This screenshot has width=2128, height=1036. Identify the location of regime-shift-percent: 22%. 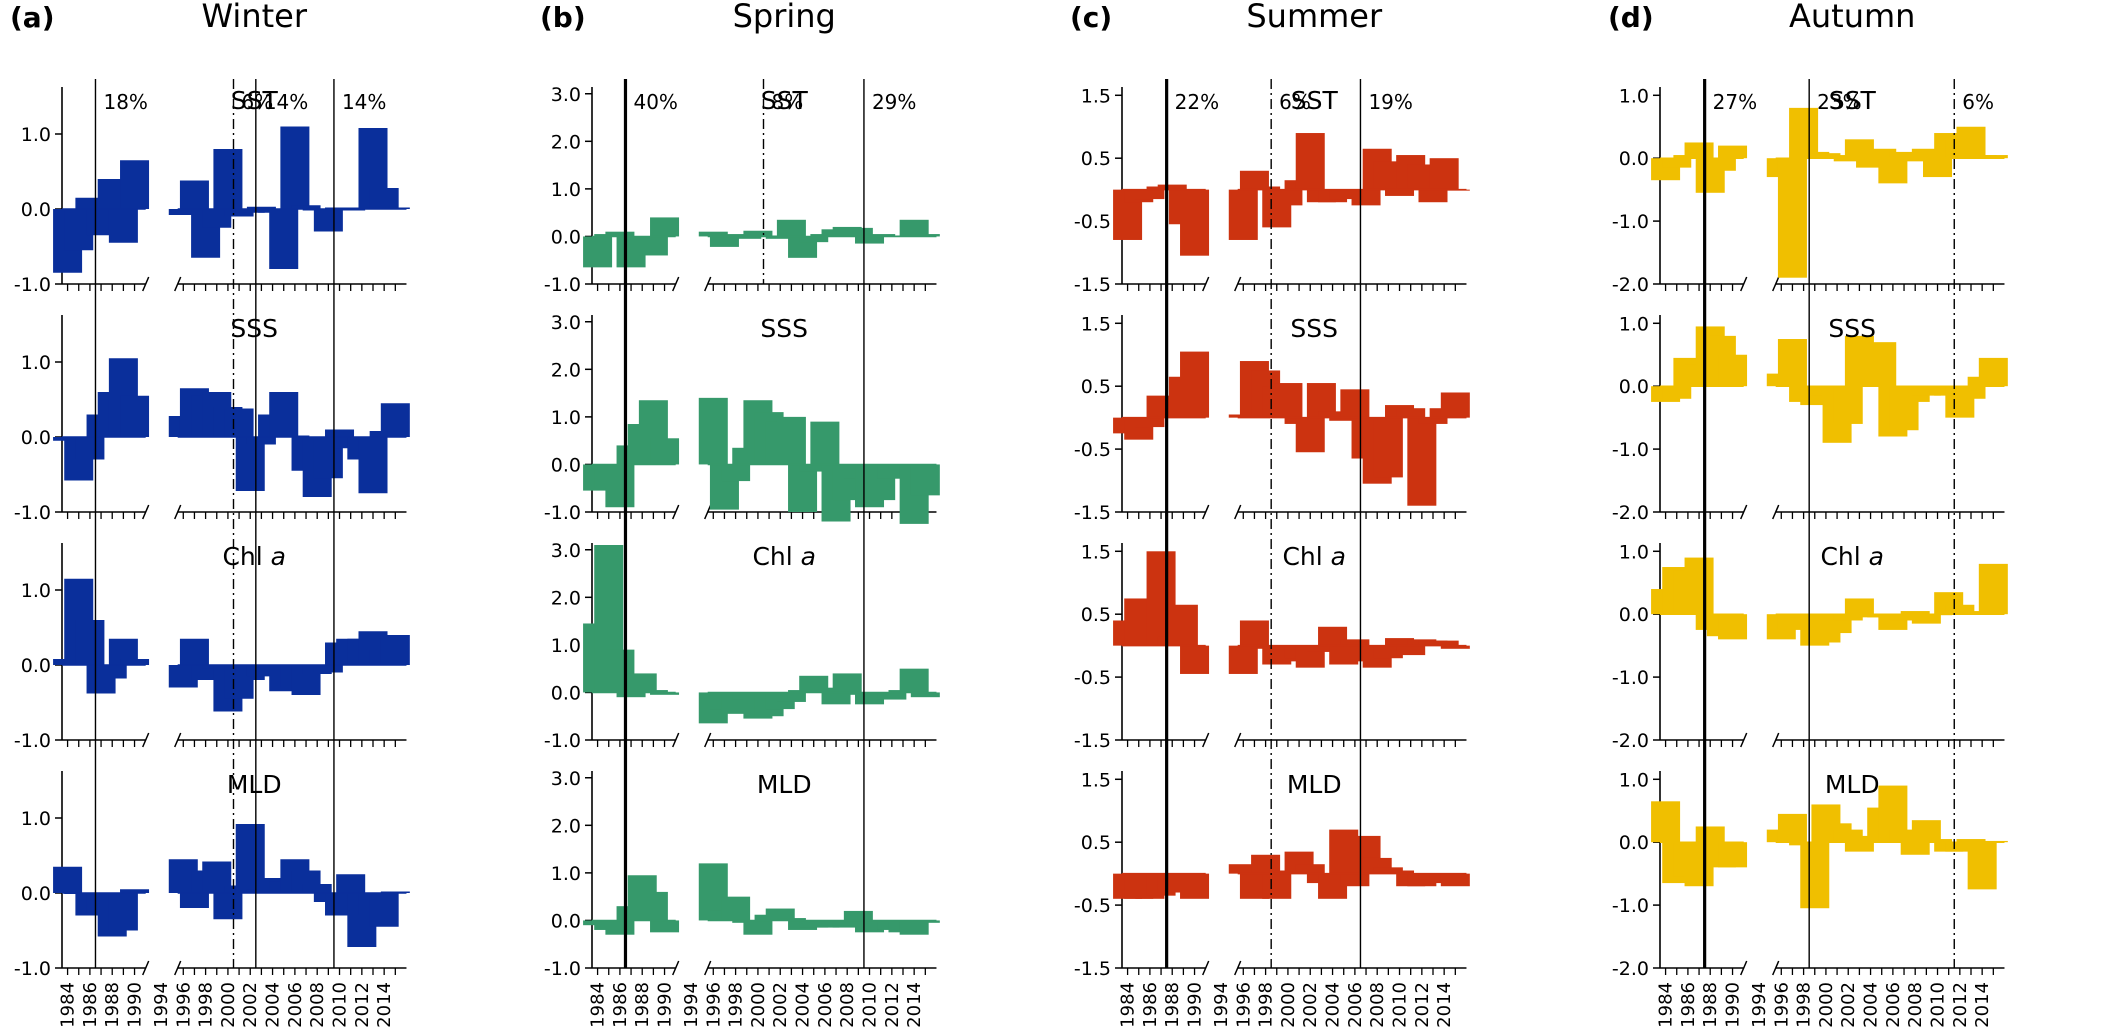
(1197, 102).